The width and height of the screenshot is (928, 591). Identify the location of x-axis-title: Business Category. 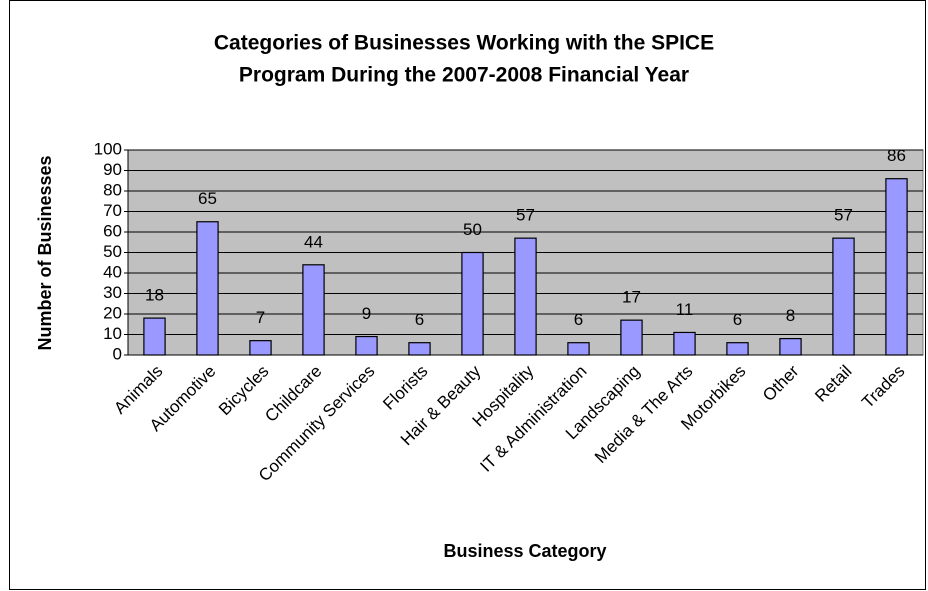
(524, 551).